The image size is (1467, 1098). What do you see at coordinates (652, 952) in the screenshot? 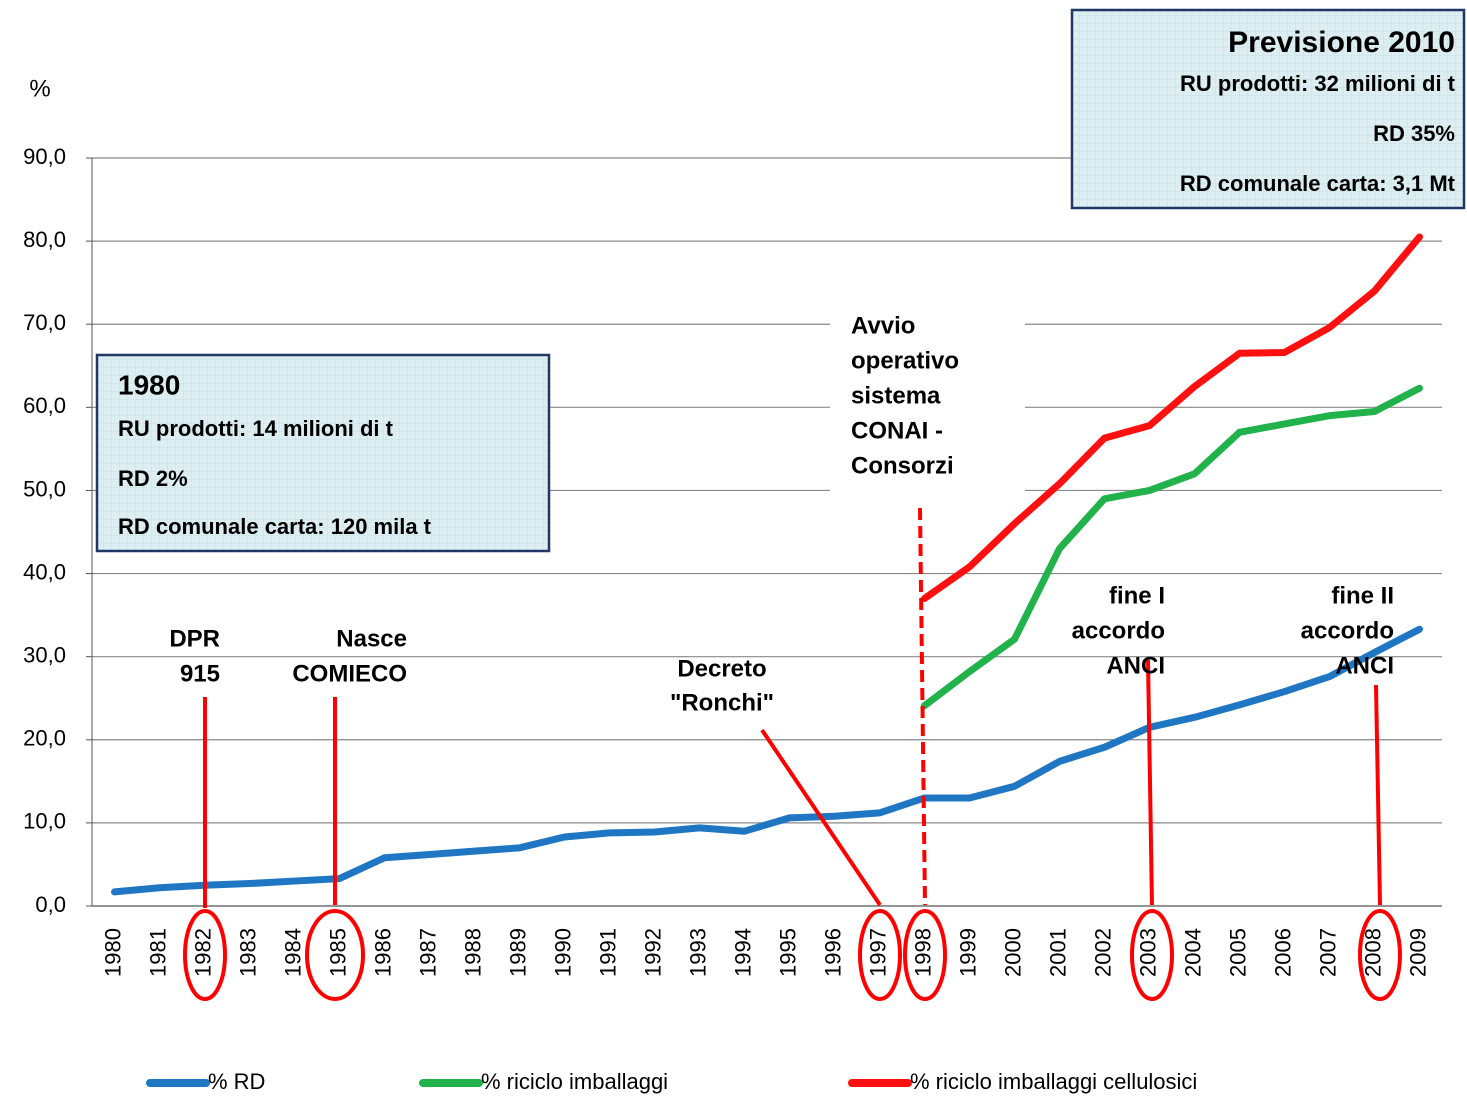
I see `x-tick-label: 1992` at bounding box center [652, 952].